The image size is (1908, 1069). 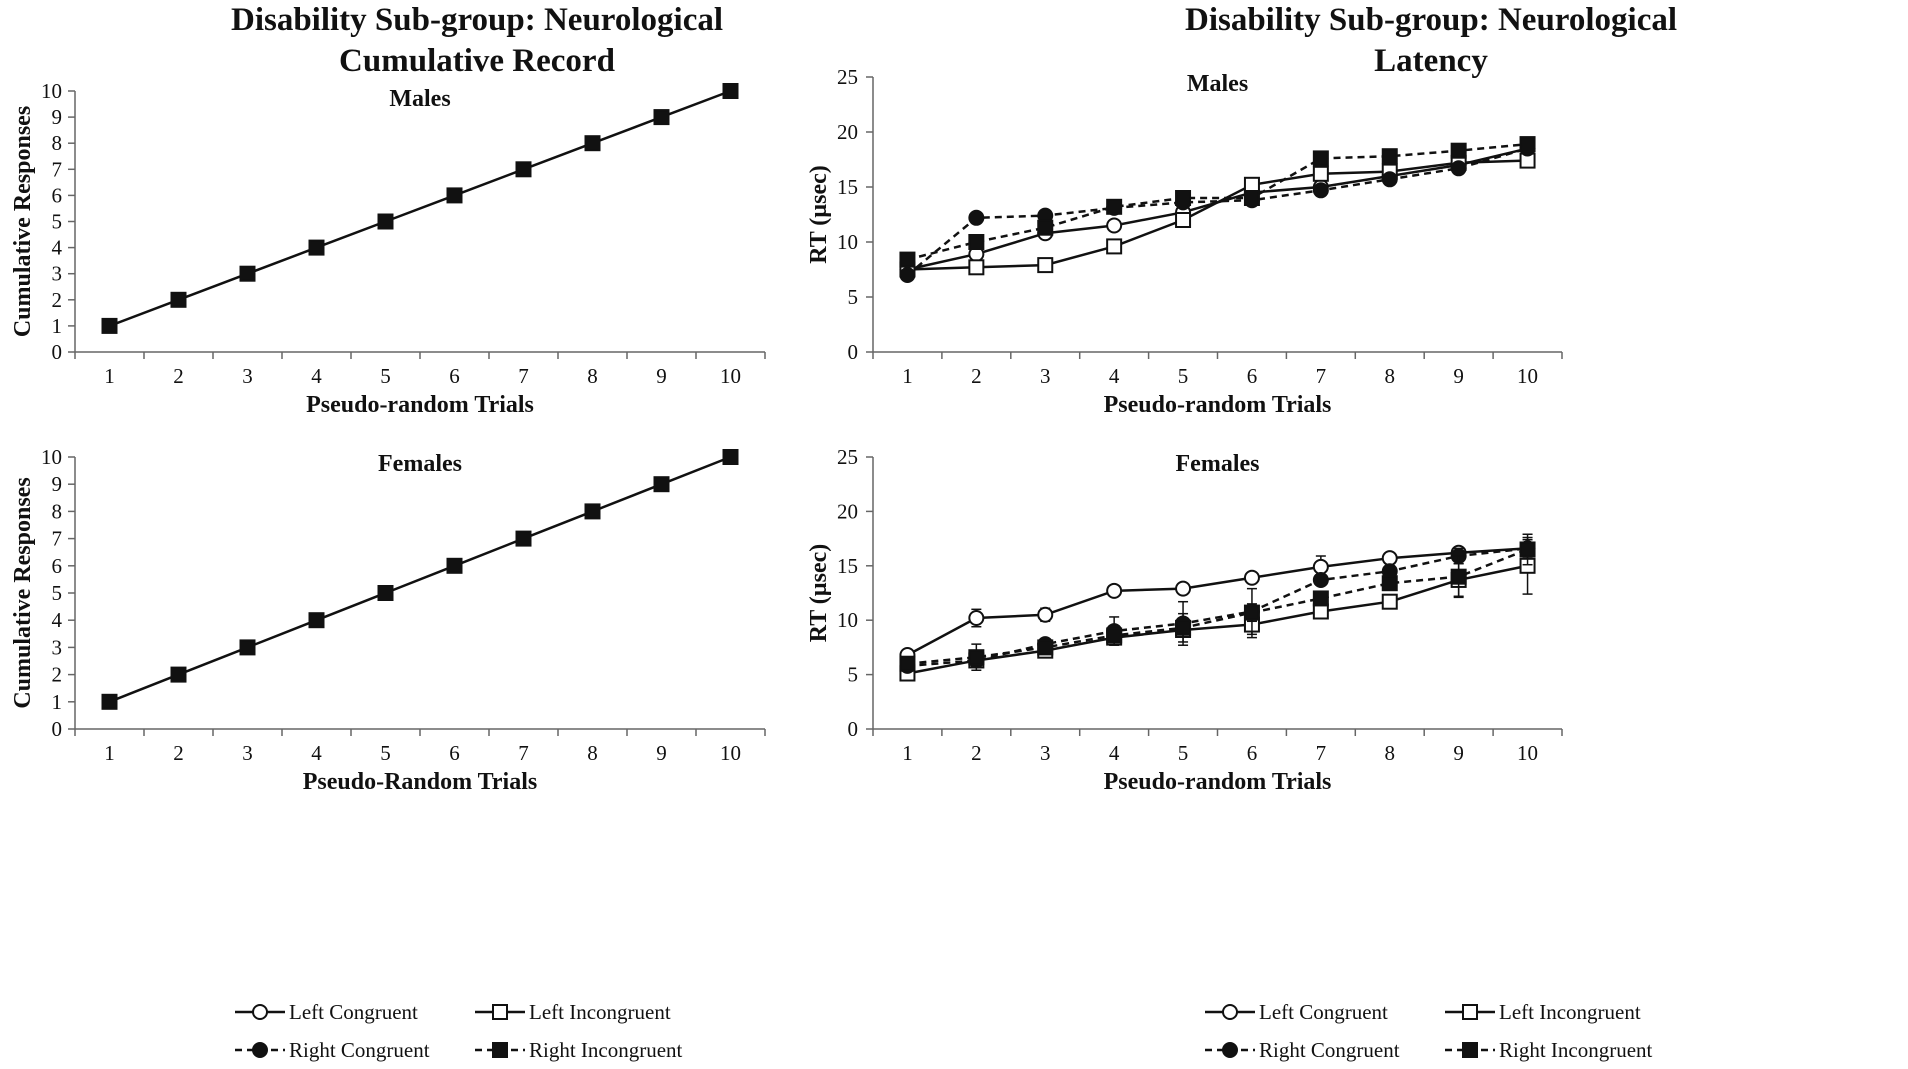 What do you see at coordinates (1431, 20) in the screenshot?
I see `right-title-line-1: Disability Sub-group: Neurological` at bounding box center [1431, 20].